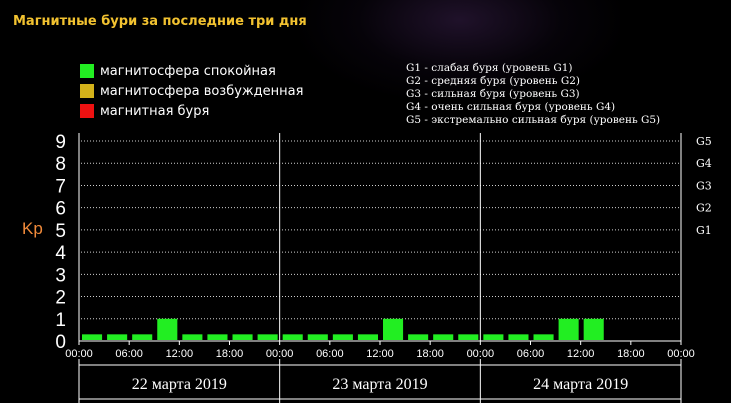 The image size is (731, 403). I want to click on y-tick-label: 1, so click(60, 320).